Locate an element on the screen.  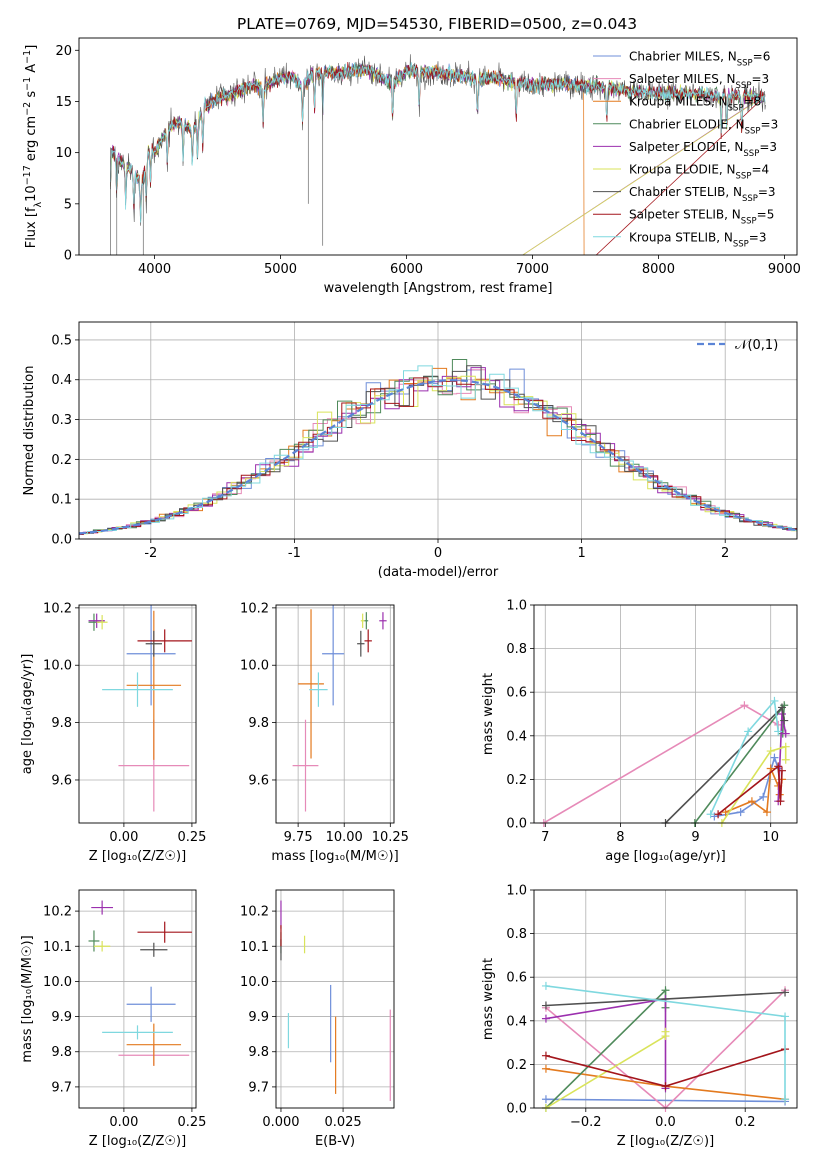
y-tick-label: 9.9 is located at coordinates (61, 1017).